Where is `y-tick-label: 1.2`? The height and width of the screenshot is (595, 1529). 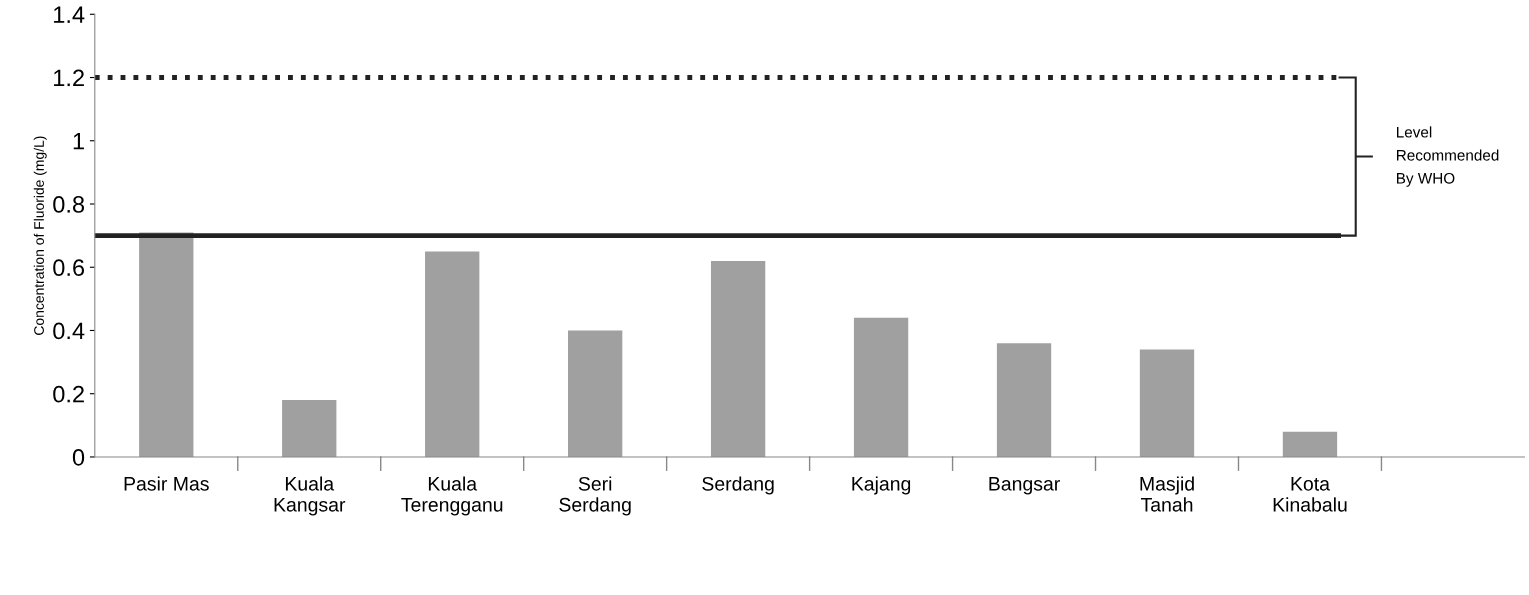 y-tick-label: 1.2 is located at coordinates (69, 78).